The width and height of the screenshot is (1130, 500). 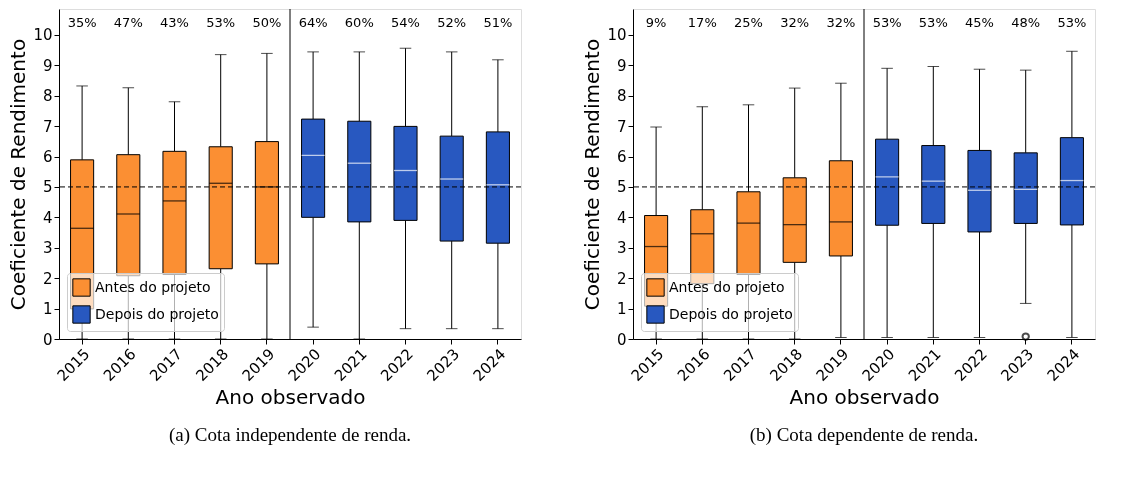 What do you see at coordinates (405, 22) in the screenshot?
I see `annotation: 54%` at bounding box center [405, 22].